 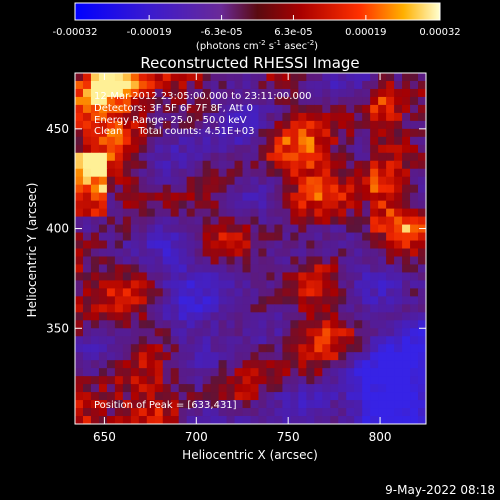 What do you see at coordinates (173, 108) in the screenshot?
I see `annotation-detectors: Detectors: 3F 5F 6F 7F 8F, Att 0` at bounding box center [173, 108].